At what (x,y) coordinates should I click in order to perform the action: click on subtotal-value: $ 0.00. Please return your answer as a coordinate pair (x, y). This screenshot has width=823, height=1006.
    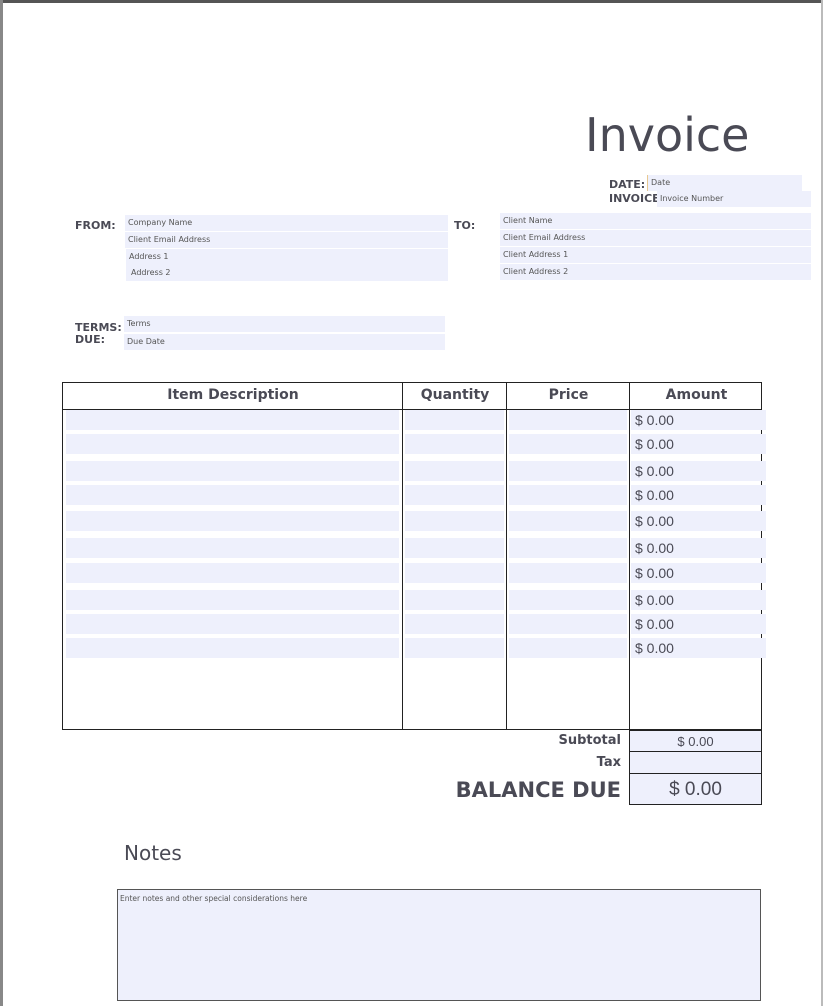
    Looking at the image, I should click on (695, 741).